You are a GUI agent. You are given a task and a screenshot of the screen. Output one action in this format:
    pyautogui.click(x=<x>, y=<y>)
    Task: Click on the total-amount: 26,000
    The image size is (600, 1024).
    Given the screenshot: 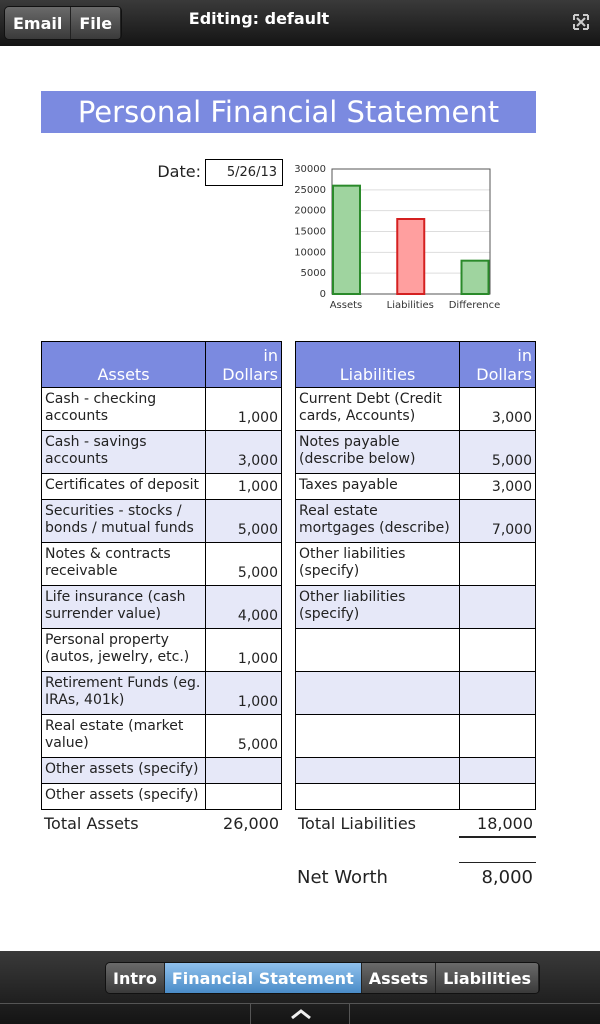 What is the action you would take?
    pyautogui.click(x=251, y=823)
    